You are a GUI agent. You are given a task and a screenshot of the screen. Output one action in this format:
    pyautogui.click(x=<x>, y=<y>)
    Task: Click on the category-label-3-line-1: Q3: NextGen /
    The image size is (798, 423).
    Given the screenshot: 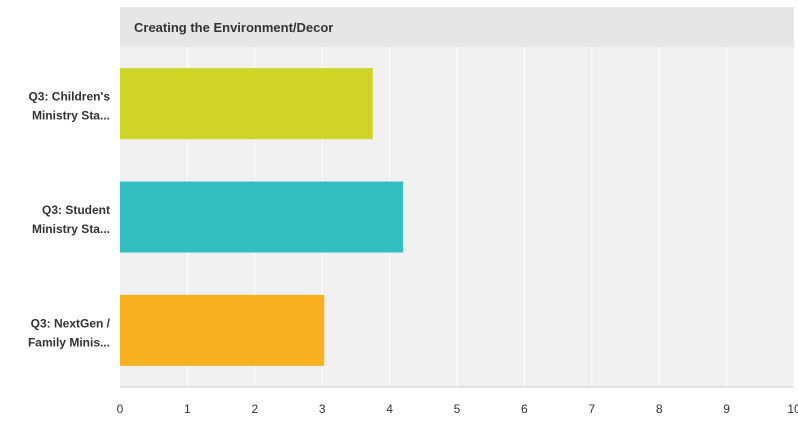 What is the action you would take?
    pyautogui.click(x=71, y=323)
    